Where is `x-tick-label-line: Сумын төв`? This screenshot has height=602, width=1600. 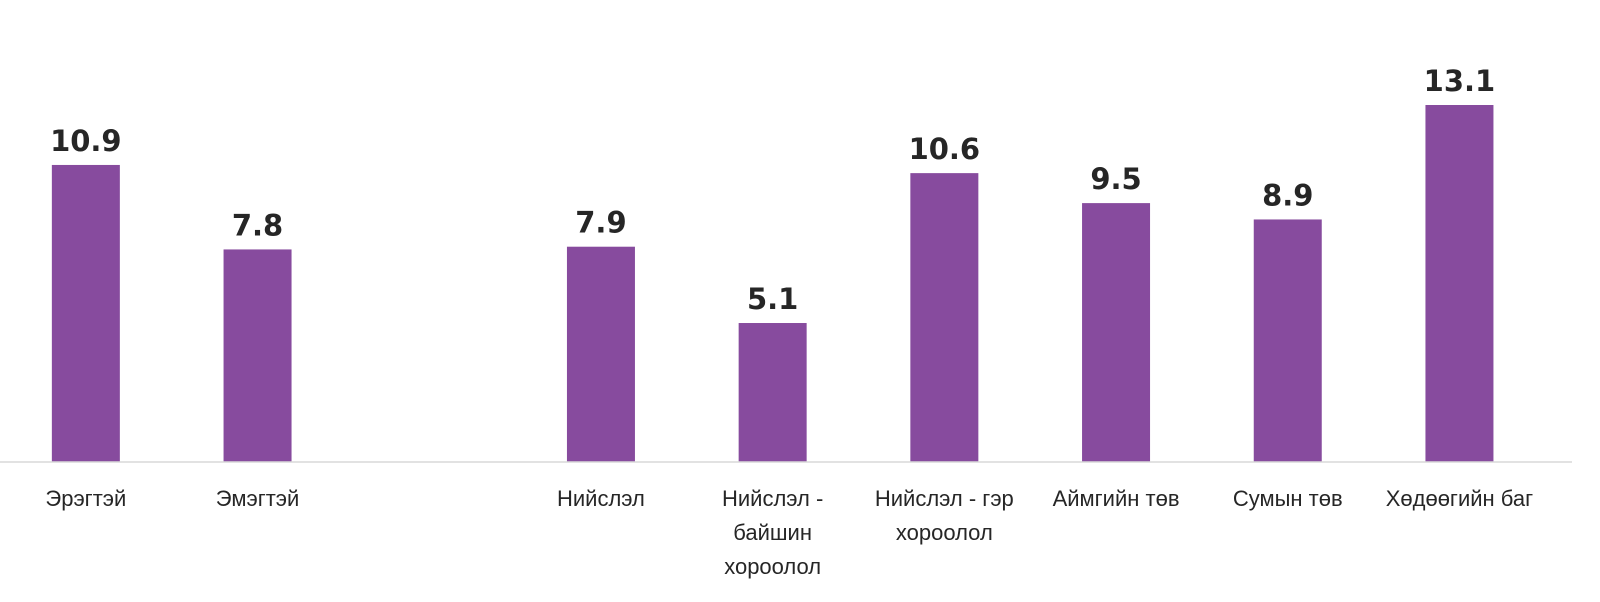 x-tick-label-line: Сумын төв is located at coordinates (1288, 498).